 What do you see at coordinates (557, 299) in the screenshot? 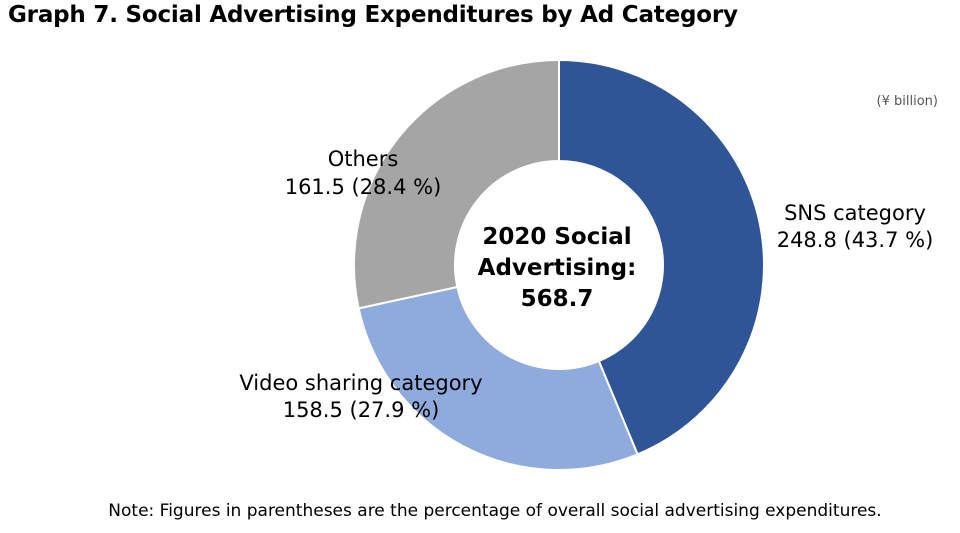
I see `center-label-line-3: 568.7` at bounding box center [557, 299].